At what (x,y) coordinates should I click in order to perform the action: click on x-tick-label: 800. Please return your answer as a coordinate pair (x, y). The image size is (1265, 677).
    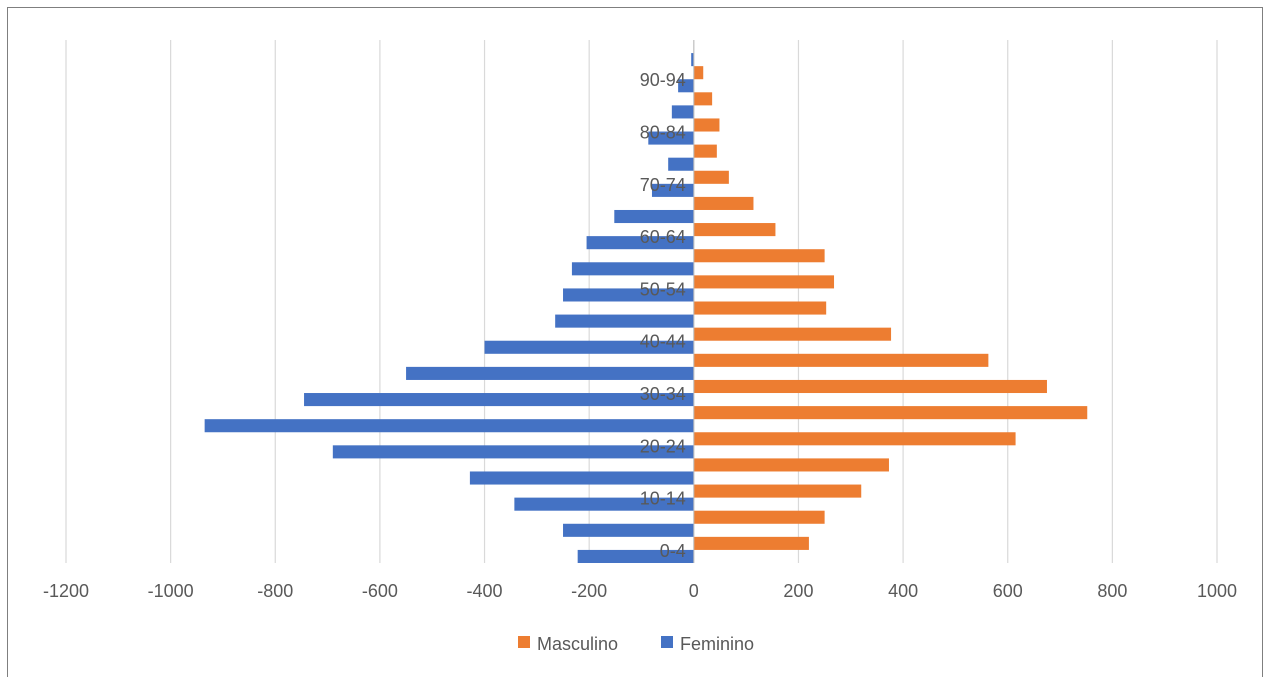
    Looking at the image, I should click on (1112, 591).